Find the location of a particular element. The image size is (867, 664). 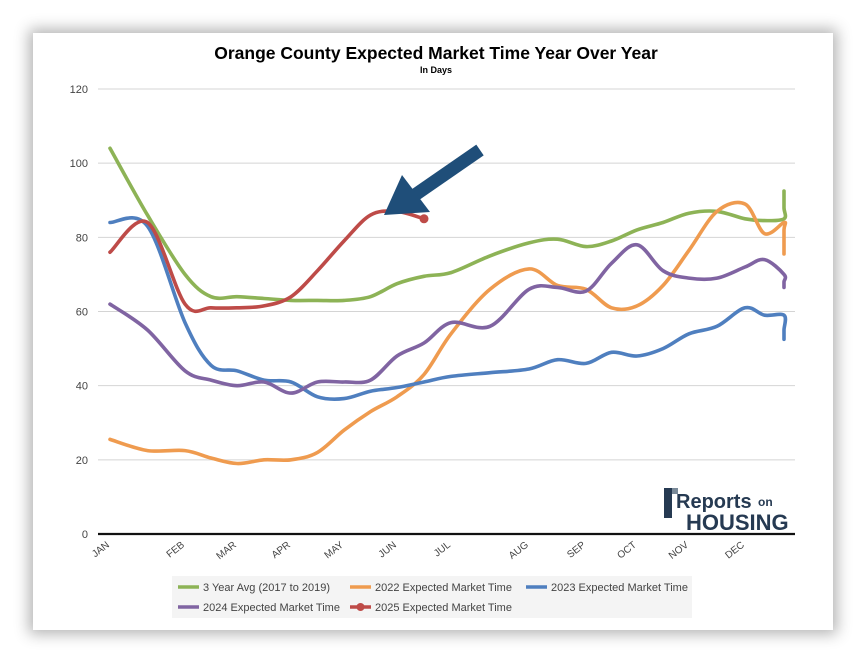

legend-swatch-marker is located at coordinates (360, 607).